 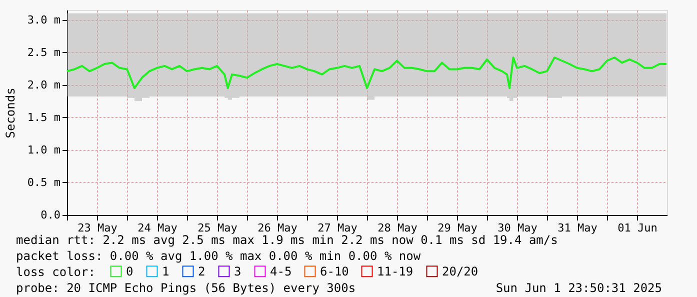 What do you see at coordinates (579, 288) in the screenshot?
I see `text: Sun Jun 1 23:50:31 2025` at bounding box center [579, 288].